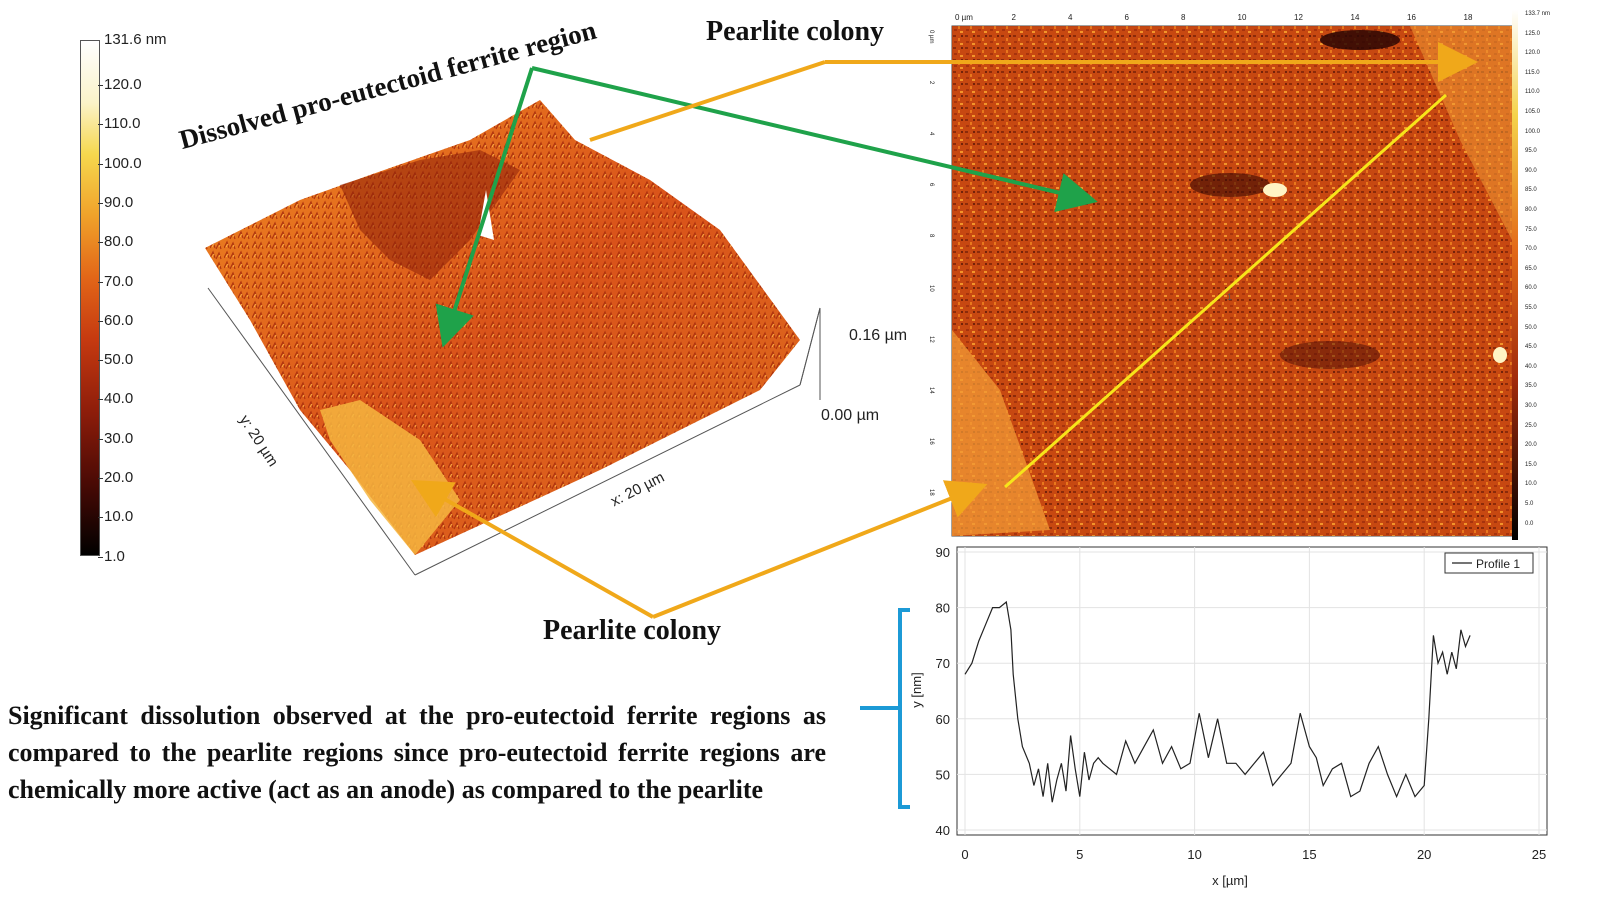  Describe the element at coordinates (111, 556) in the screenshot. I see `colorbar-tick: 1.0` at that location.